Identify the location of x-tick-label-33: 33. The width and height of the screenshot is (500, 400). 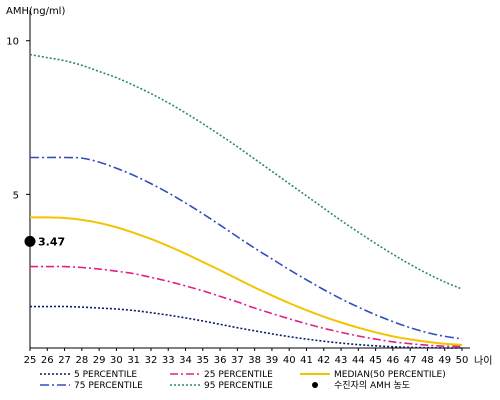
(168, 360).